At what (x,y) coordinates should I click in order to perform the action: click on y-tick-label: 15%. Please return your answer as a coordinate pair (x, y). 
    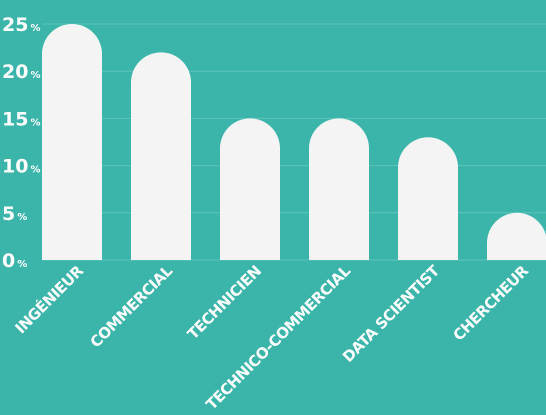
    Looking at the image, I should click on (21, 119).